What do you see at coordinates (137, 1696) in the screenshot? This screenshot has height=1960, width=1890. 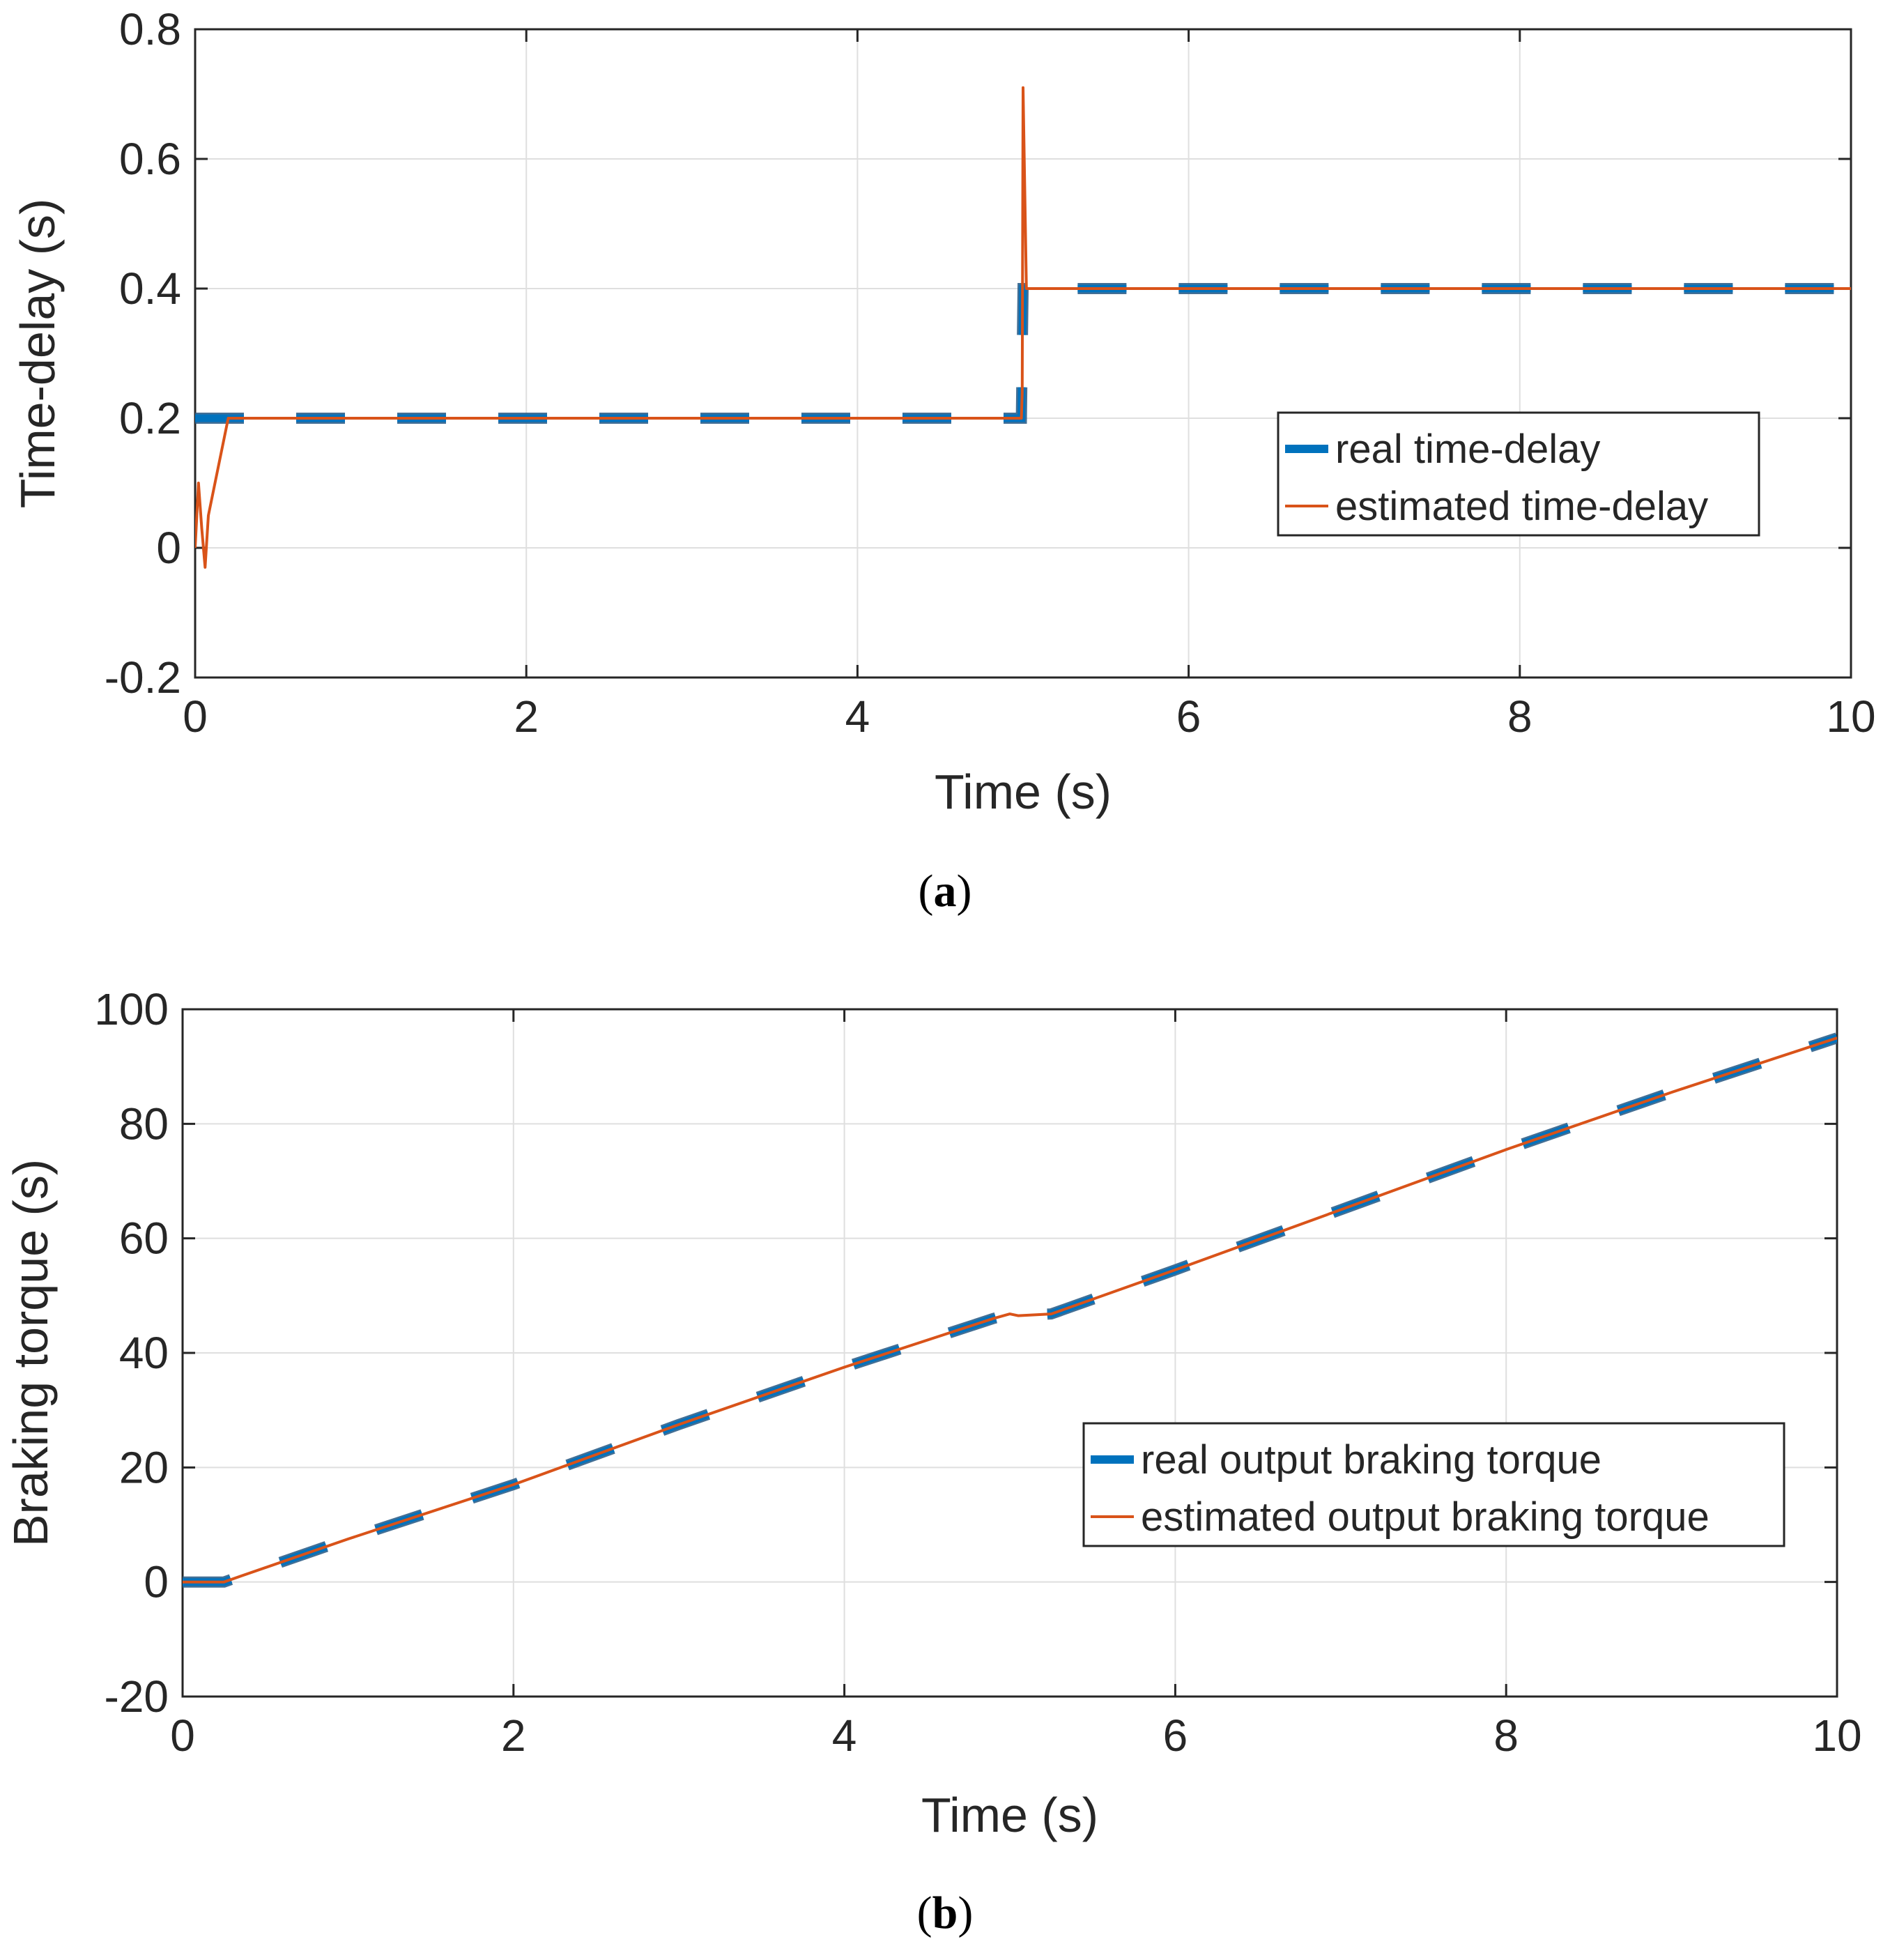 I see `y-tick-label: -20` at bounding box center [137, 1696].